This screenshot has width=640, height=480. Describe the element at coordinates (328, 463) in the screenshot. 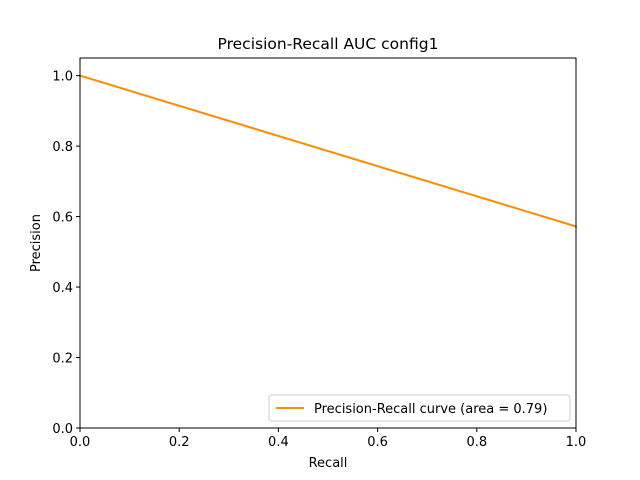

I see `x-axis-label: Recall` at that location.